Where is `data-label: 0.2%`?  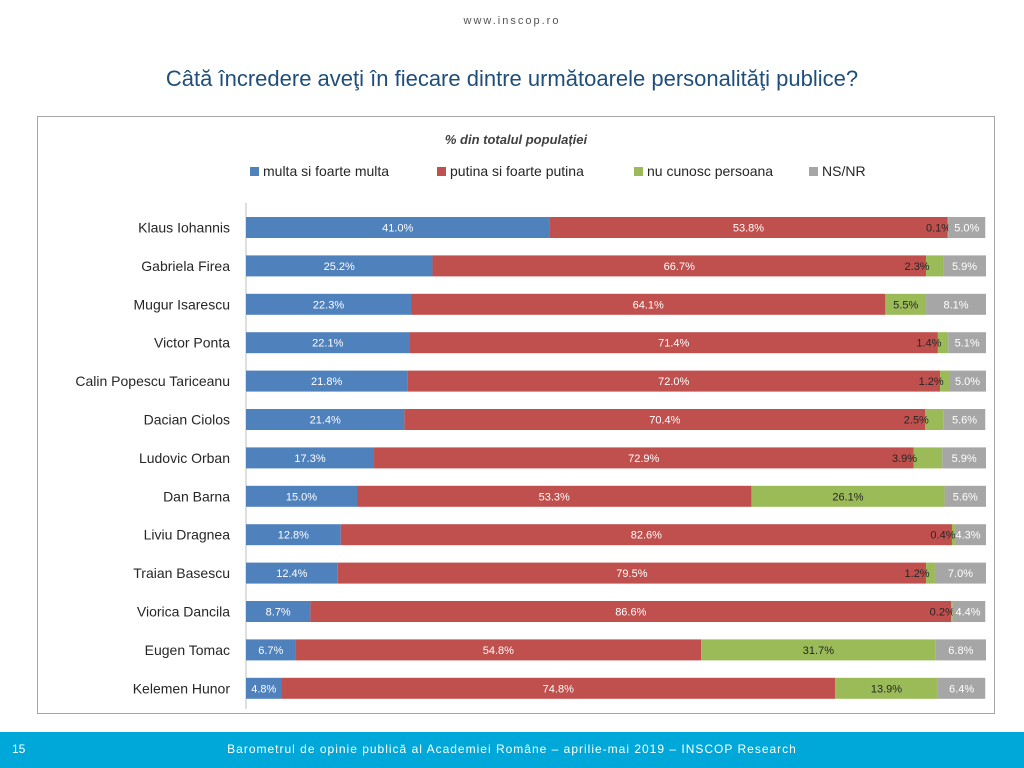
data-label: 0.2% is located at coordinates (942, 613).